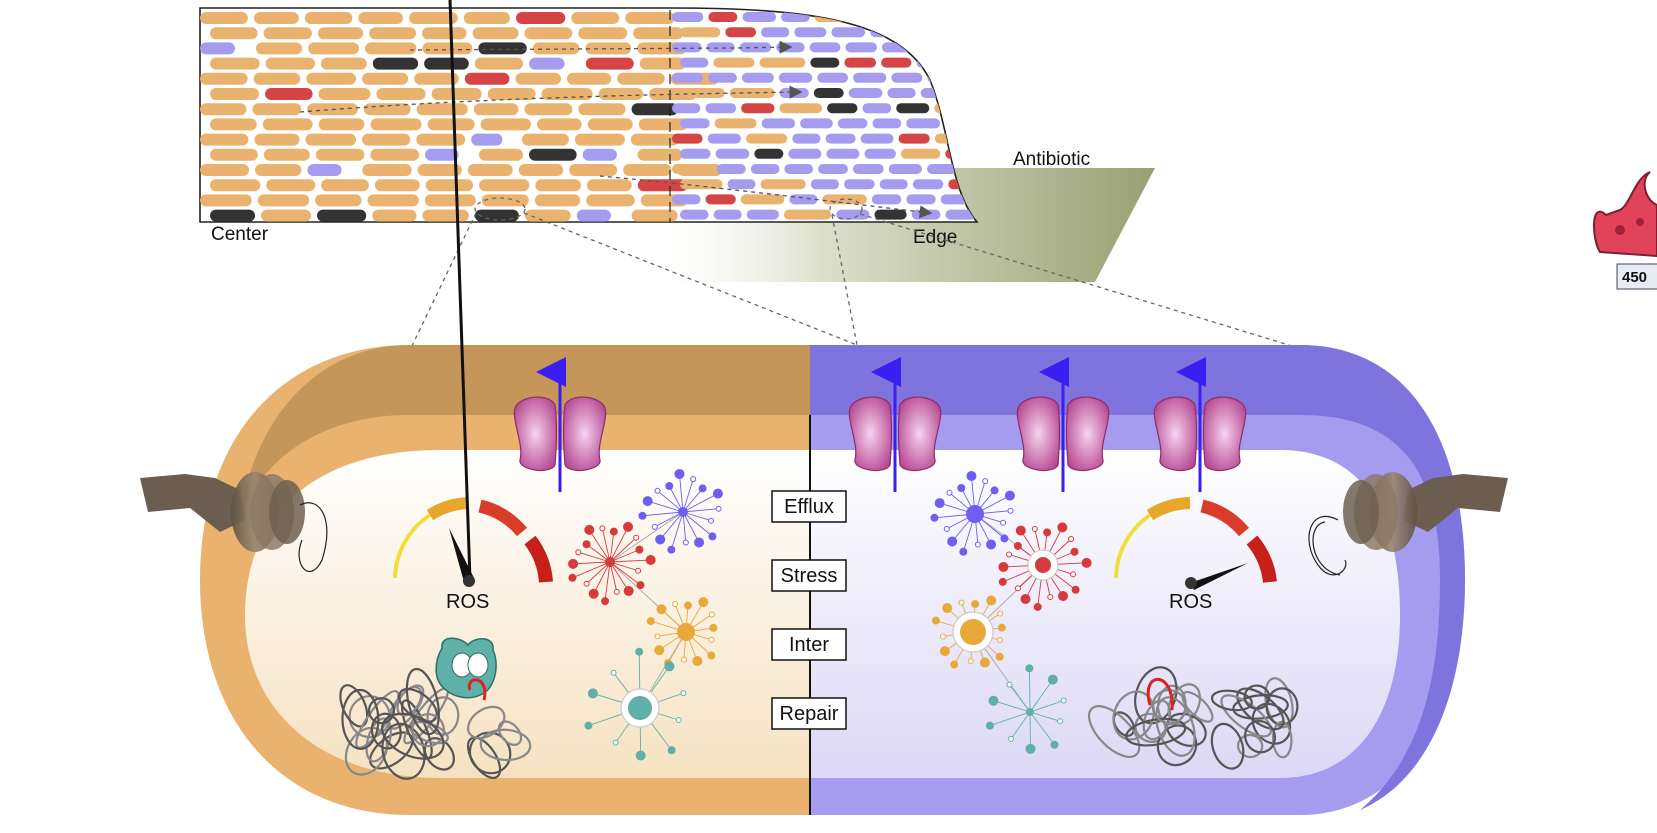 Image resolution: width=1657 pixels, height=833 pixels. What do you see at coordinates (435, 723) in the screenshot?
I see `chromosome-left-icon` at bounding box center [435, 723].